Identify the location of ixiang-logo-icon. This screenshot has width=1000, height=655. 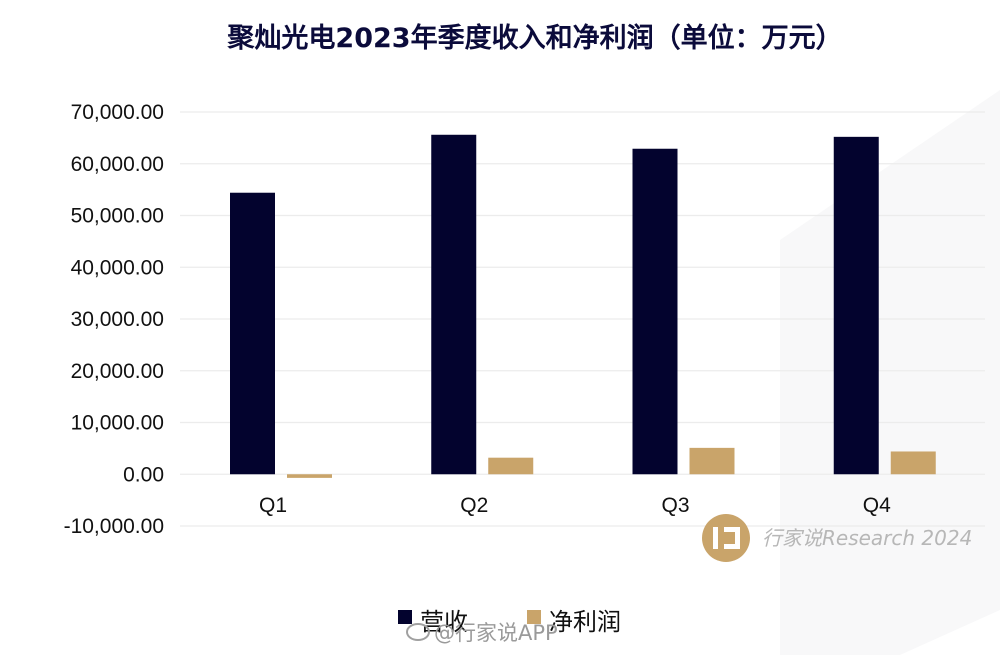
(726, 538).